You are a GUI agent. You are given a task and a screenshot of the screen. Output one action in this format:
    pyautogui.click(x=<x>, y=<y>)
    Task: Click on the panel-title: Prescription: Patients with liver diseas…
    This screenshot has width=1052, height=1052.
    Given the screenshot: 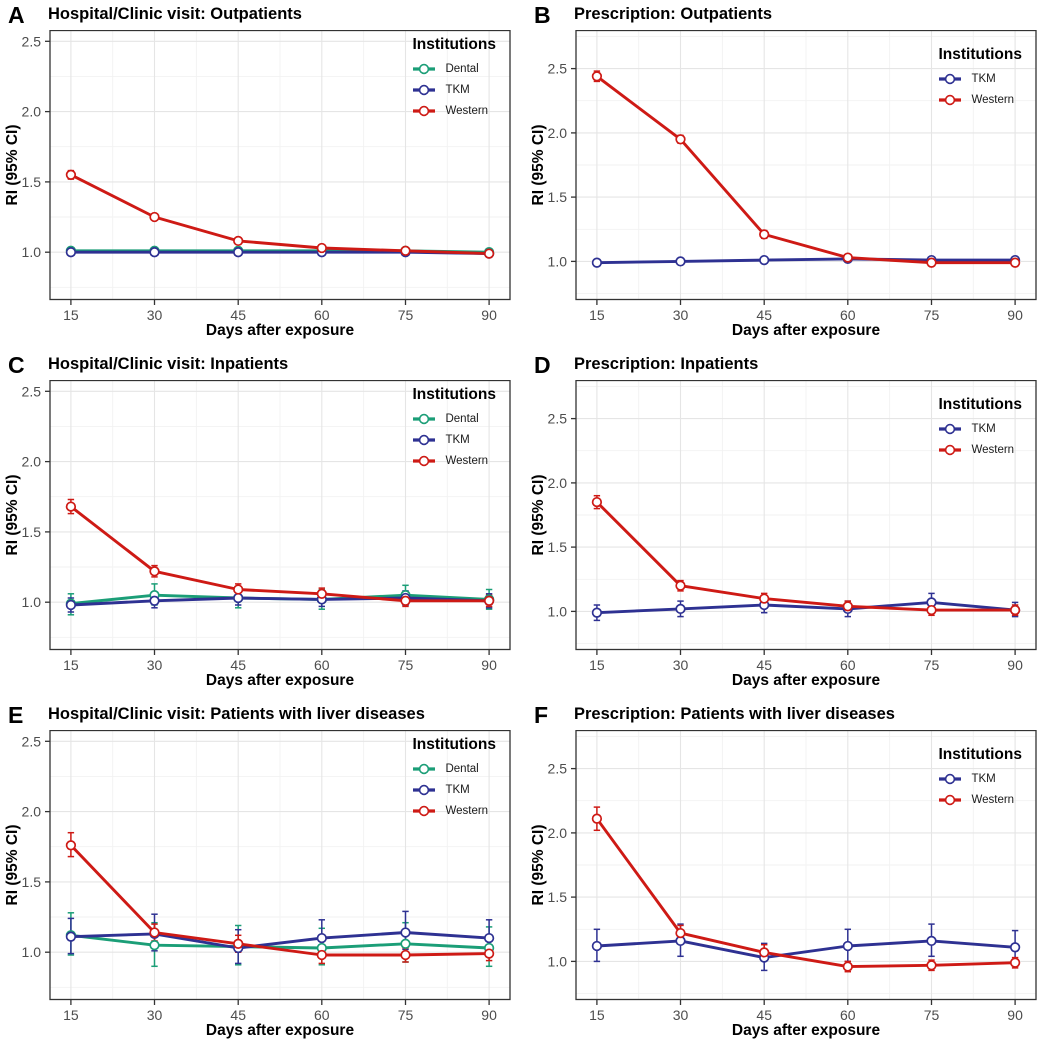 What is the action you would take?
    pyautogui.click(x=734, y=714)
    